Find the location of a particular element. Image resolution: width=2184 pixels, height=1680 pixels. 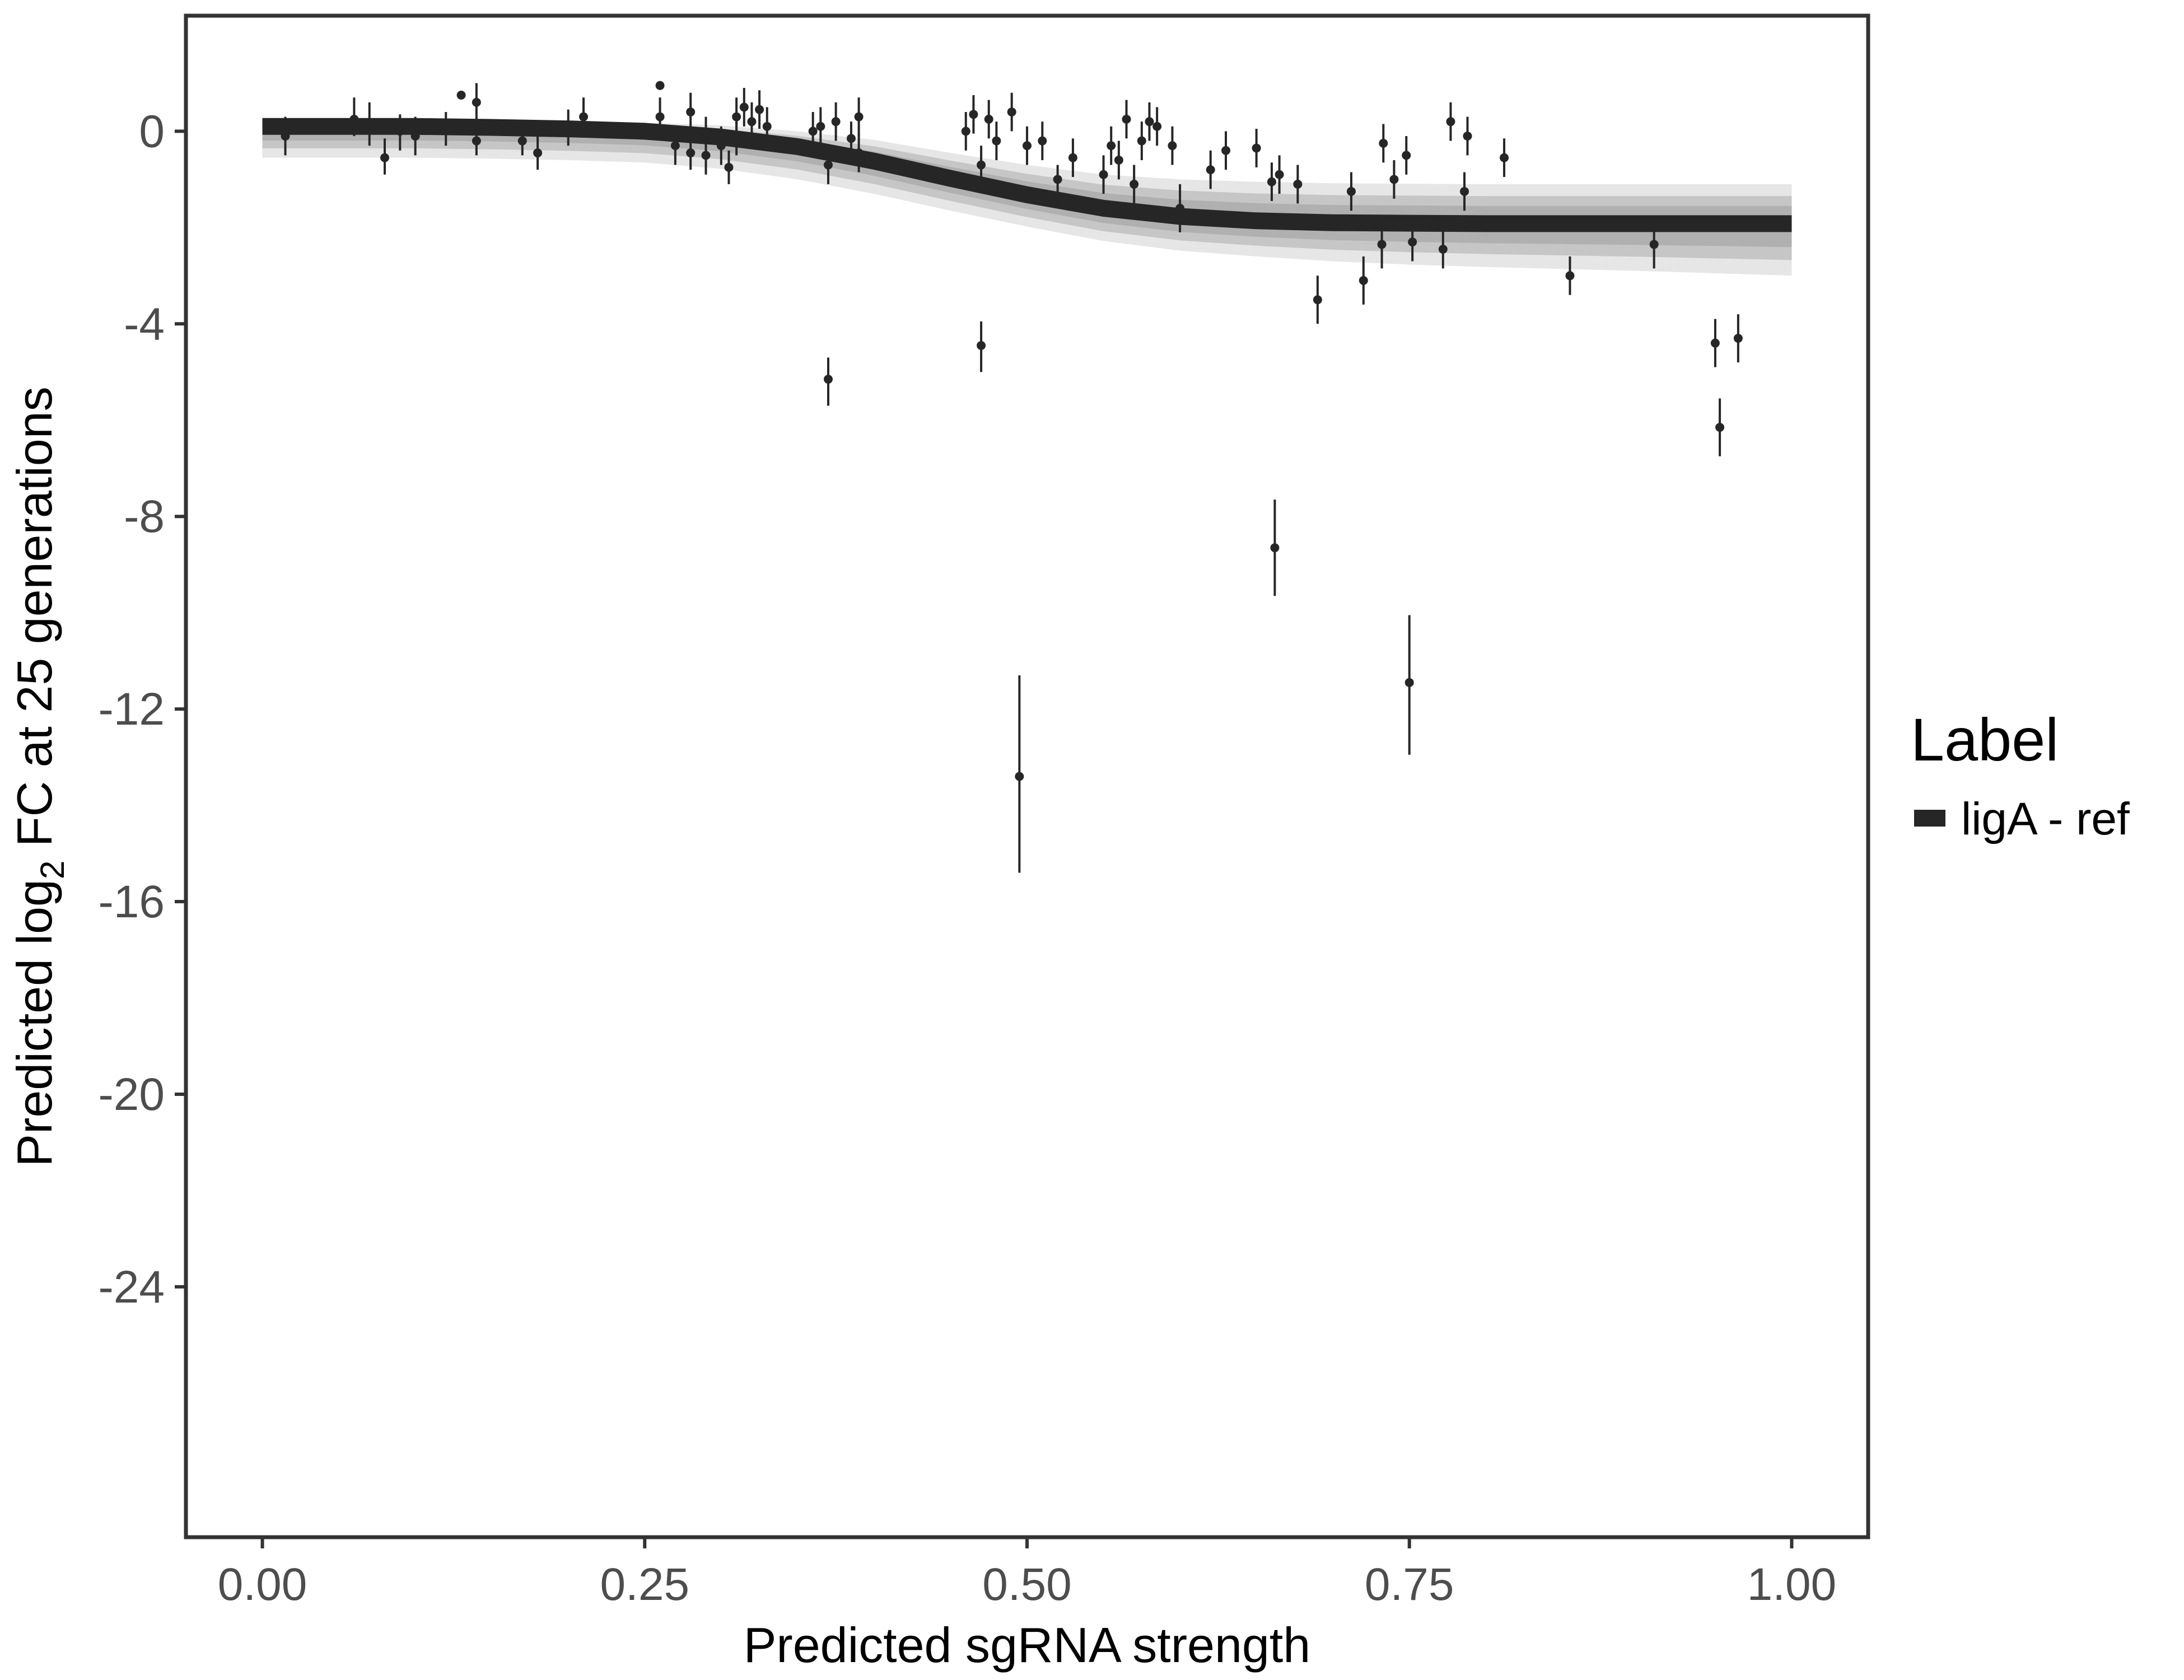

y-tick-label: -4 is located at coordinates (144, 324).